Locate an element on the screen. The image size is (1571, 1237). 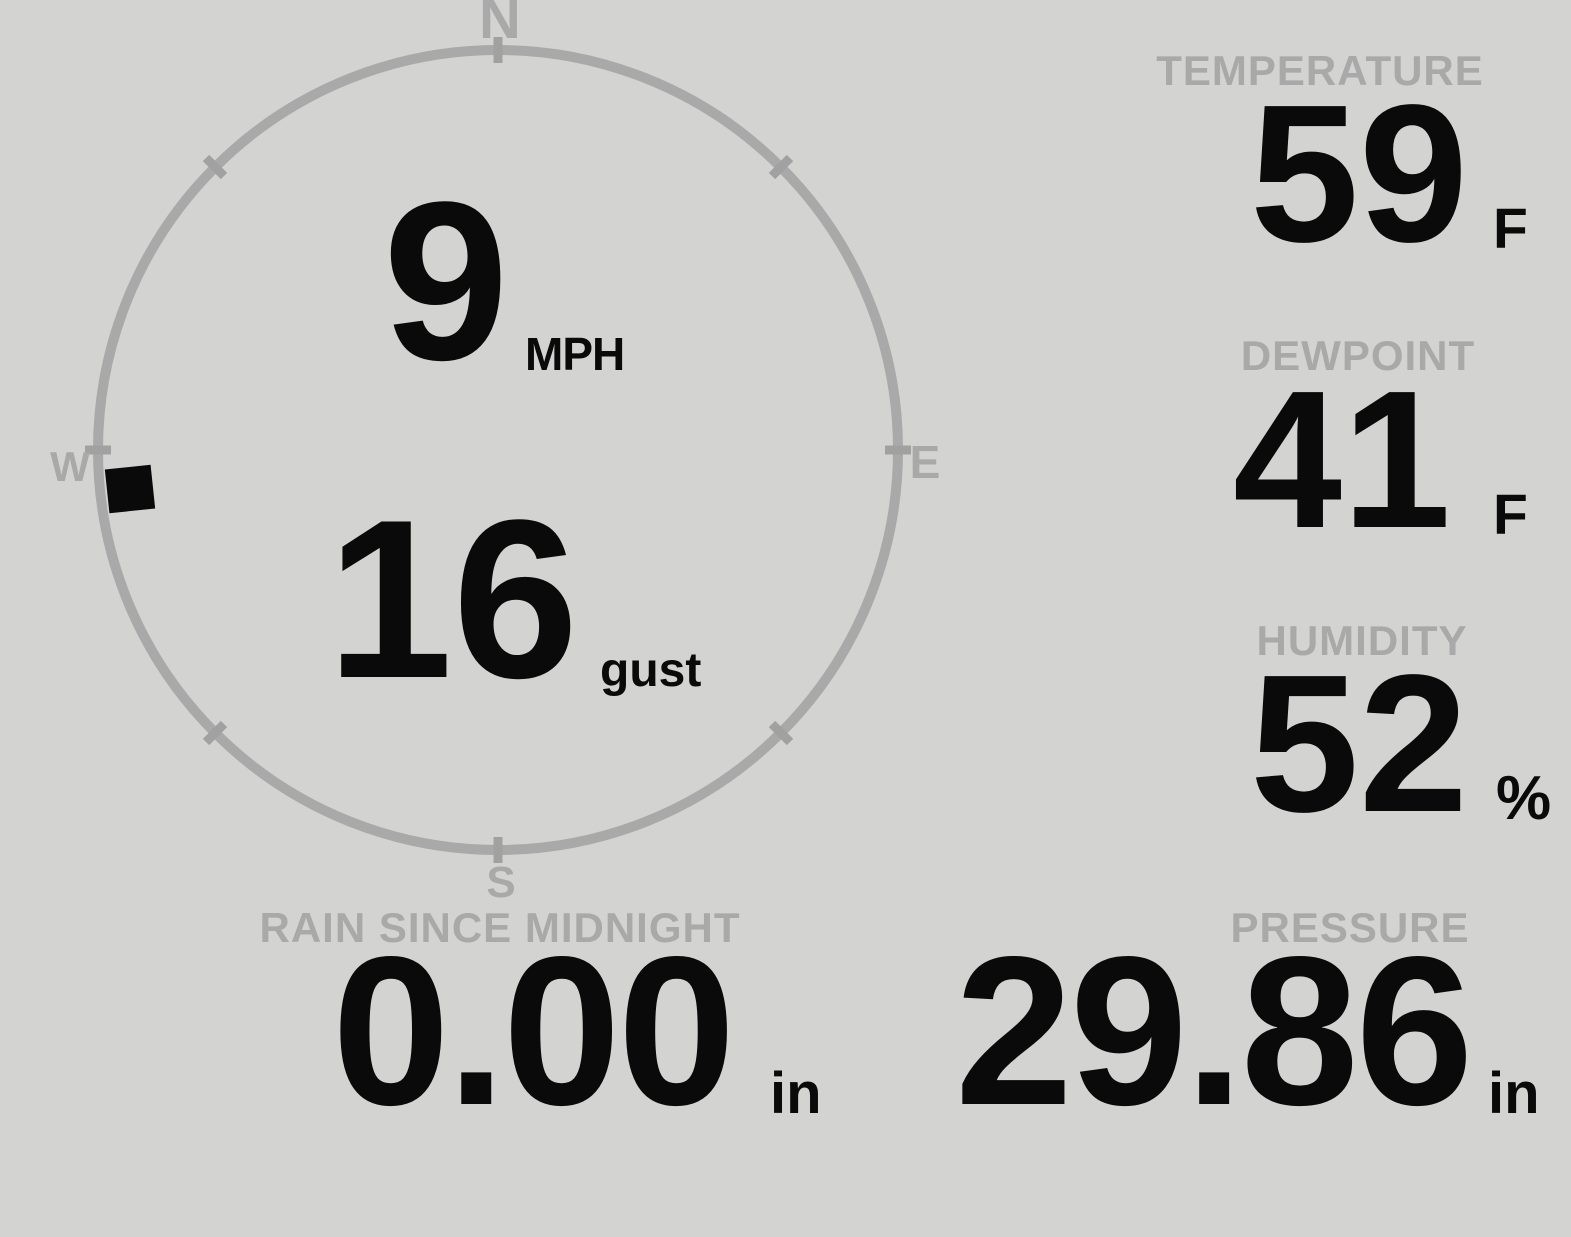
temperature-value: 59 is located at coordinates (1359, 173).